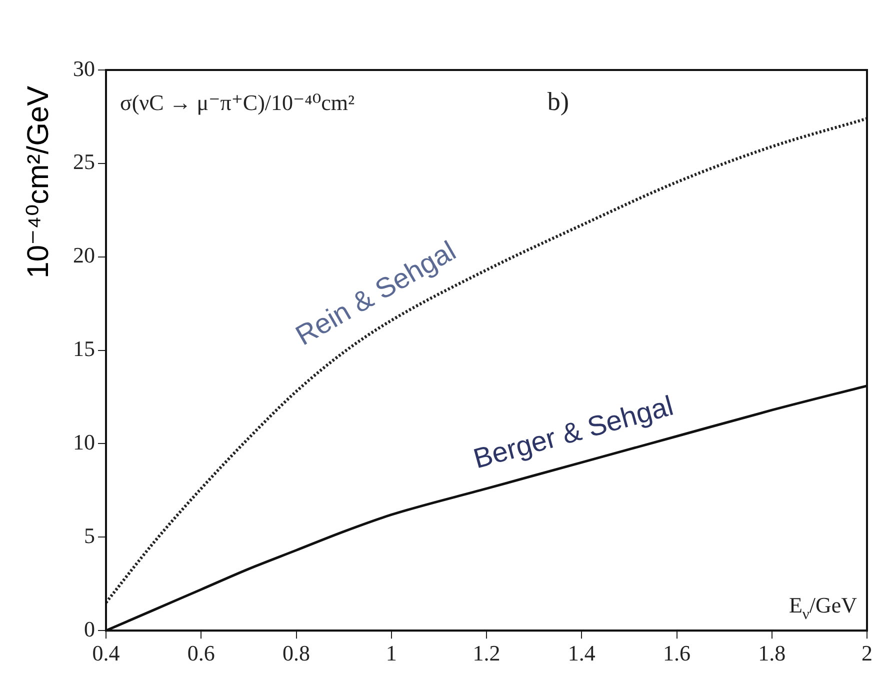  I want to click on x-tick-label: 1.8, so click(772, 653).